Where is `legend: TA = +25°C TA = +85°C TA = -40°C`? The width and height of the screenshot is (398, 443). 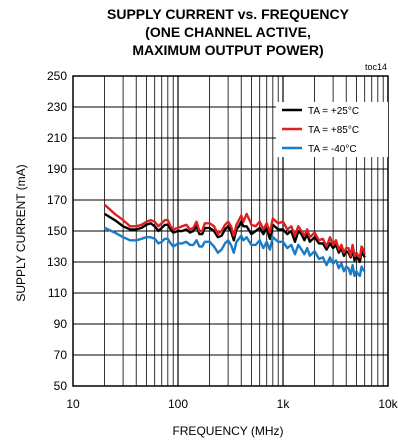 legend: TA = +25°C TA = +85°C TA = -40°C is located at coordinates (332, 129).